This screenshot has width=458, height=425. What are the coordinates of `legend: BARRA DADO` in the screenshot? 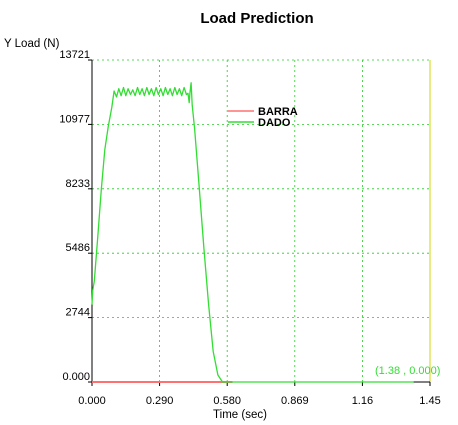 It's located at (263, 117).